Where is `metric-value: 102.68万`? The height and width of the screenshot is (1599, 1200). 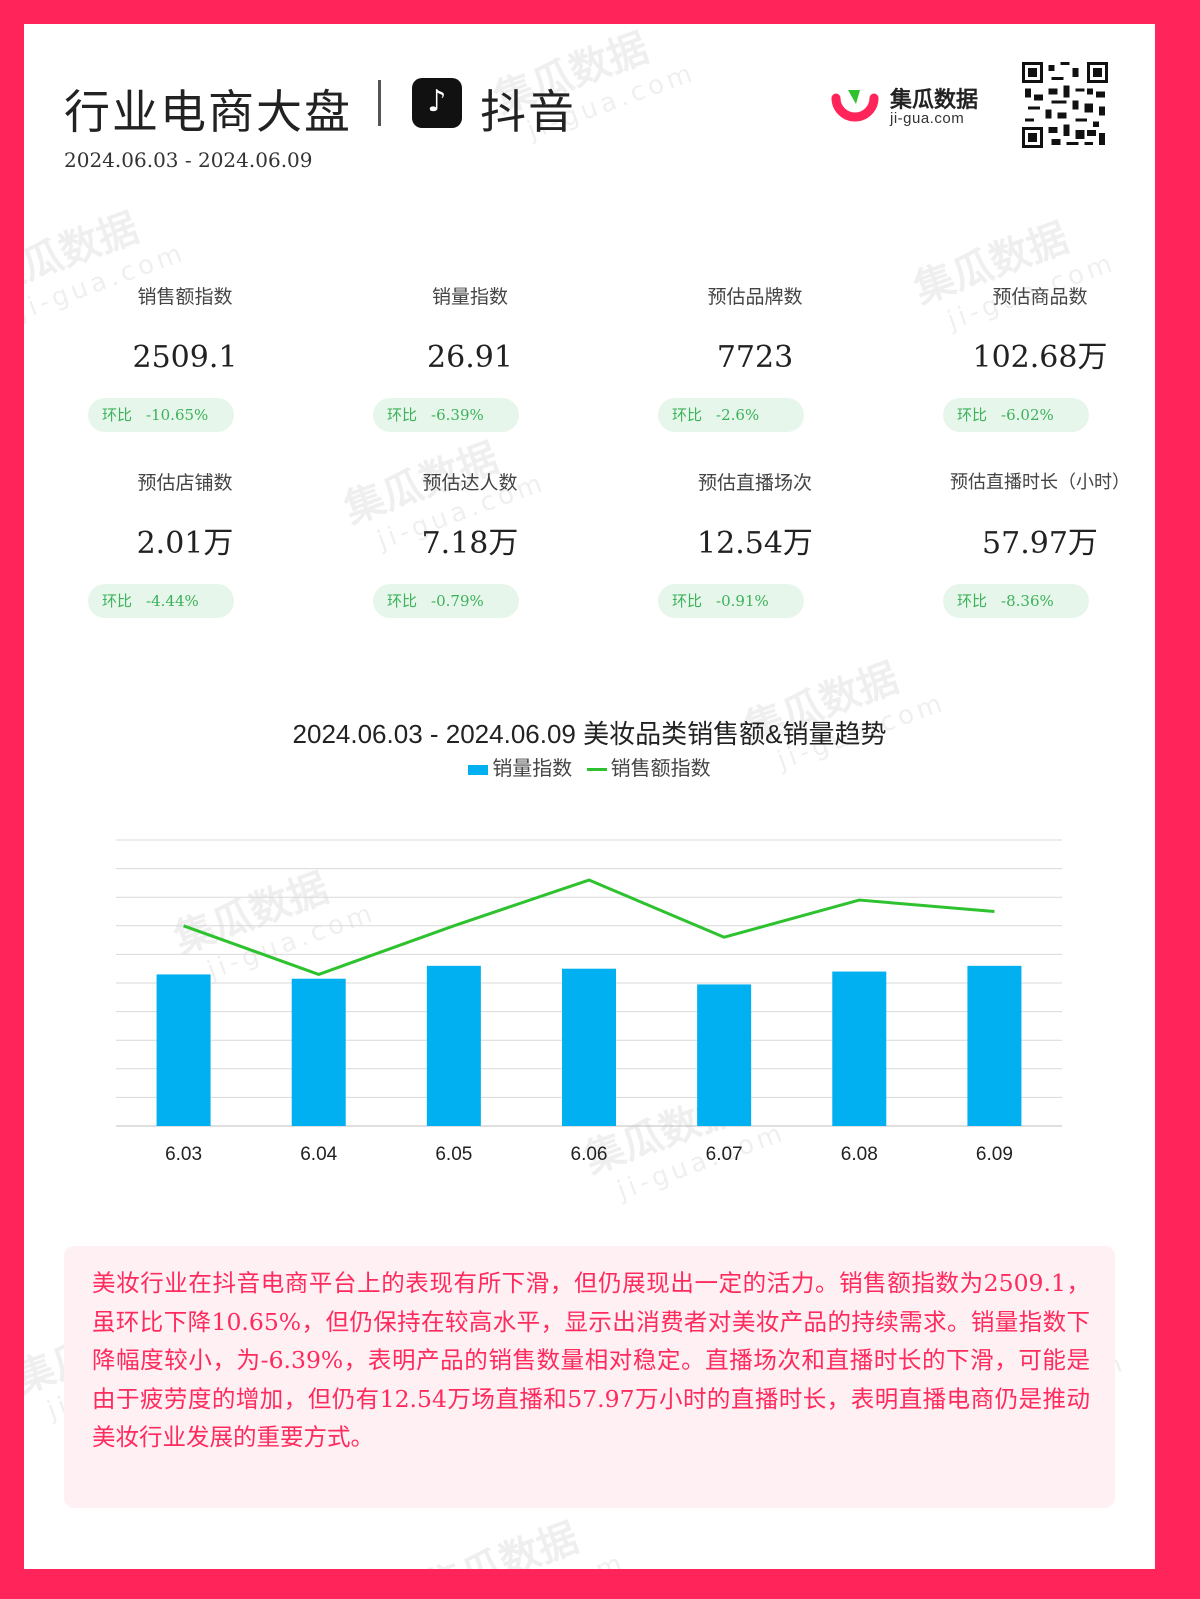
metric-value: 102.68万 is located at coordinates (1040, 357).